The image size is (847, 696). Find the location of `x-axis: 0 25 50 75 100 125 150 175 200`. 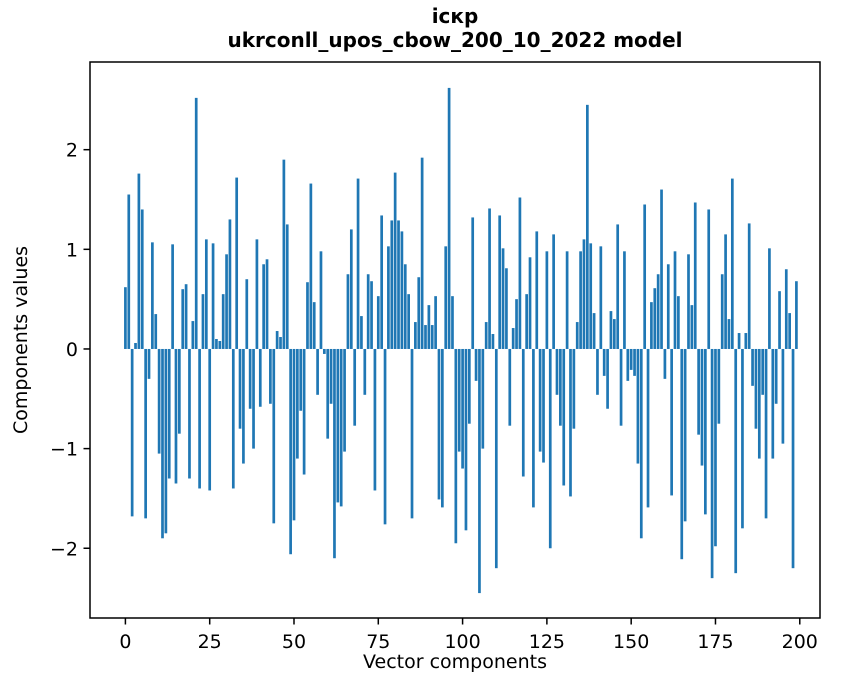

x-axis: 0 25 50 75 100 125 150 175 200 is located at coordinates (468, 635).